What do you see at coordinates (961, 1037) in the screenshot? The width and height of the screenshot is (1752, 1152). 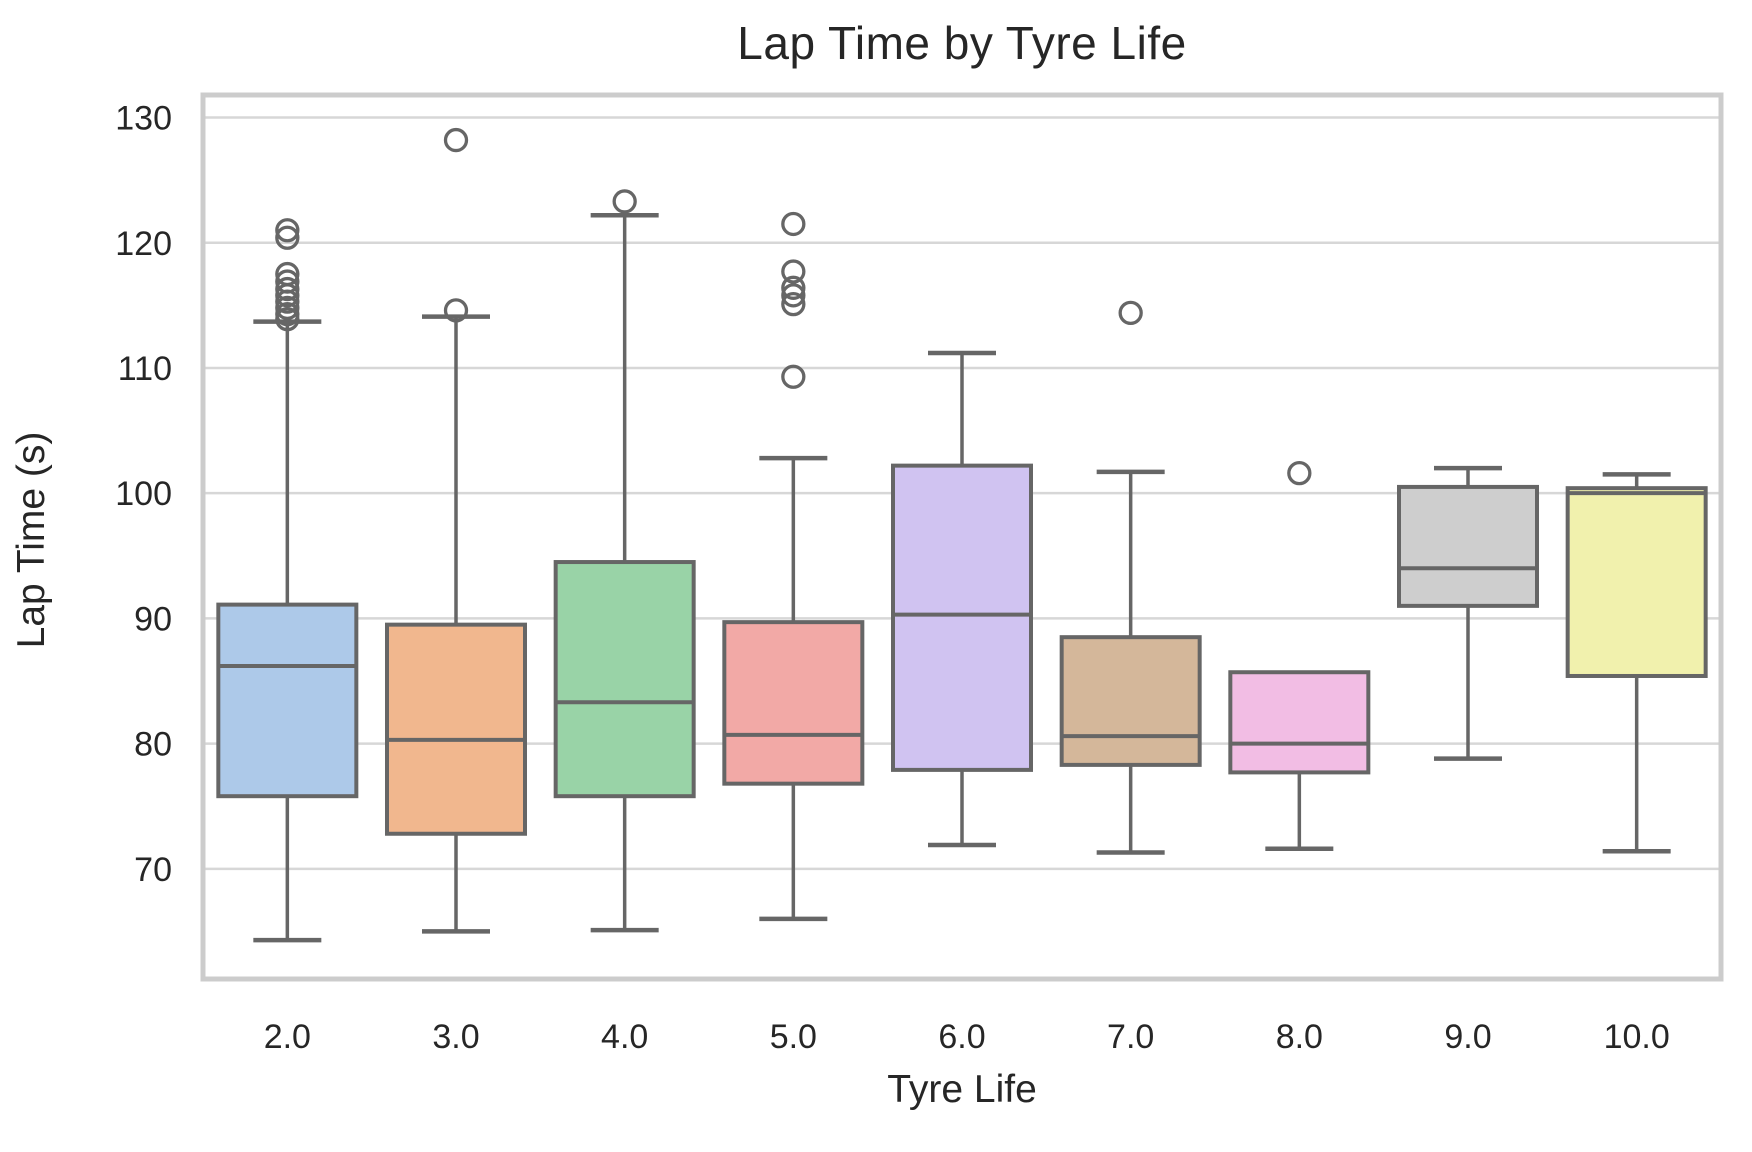 I see `x-tick-label-6.0: 6.0` at bounding box center [961, 1037].